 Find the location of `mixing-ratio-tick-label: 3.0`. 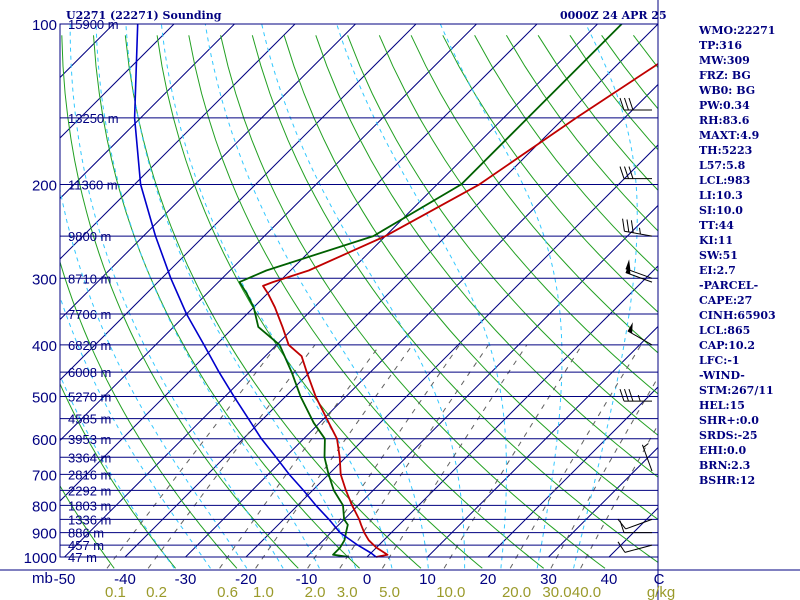

mixing-ratio-tick-label: 3.0 is located at coordinates (347, 592).